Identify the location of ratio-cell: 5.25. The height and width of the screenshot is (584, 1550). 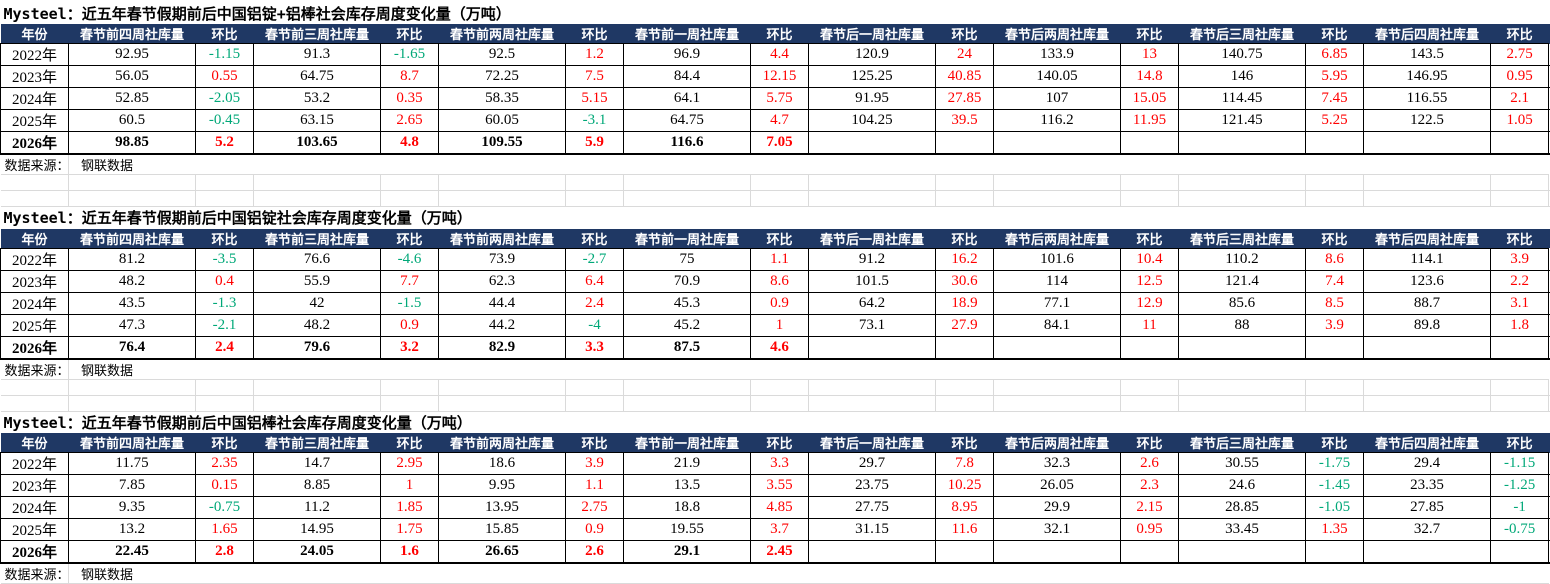
(1335, 121).